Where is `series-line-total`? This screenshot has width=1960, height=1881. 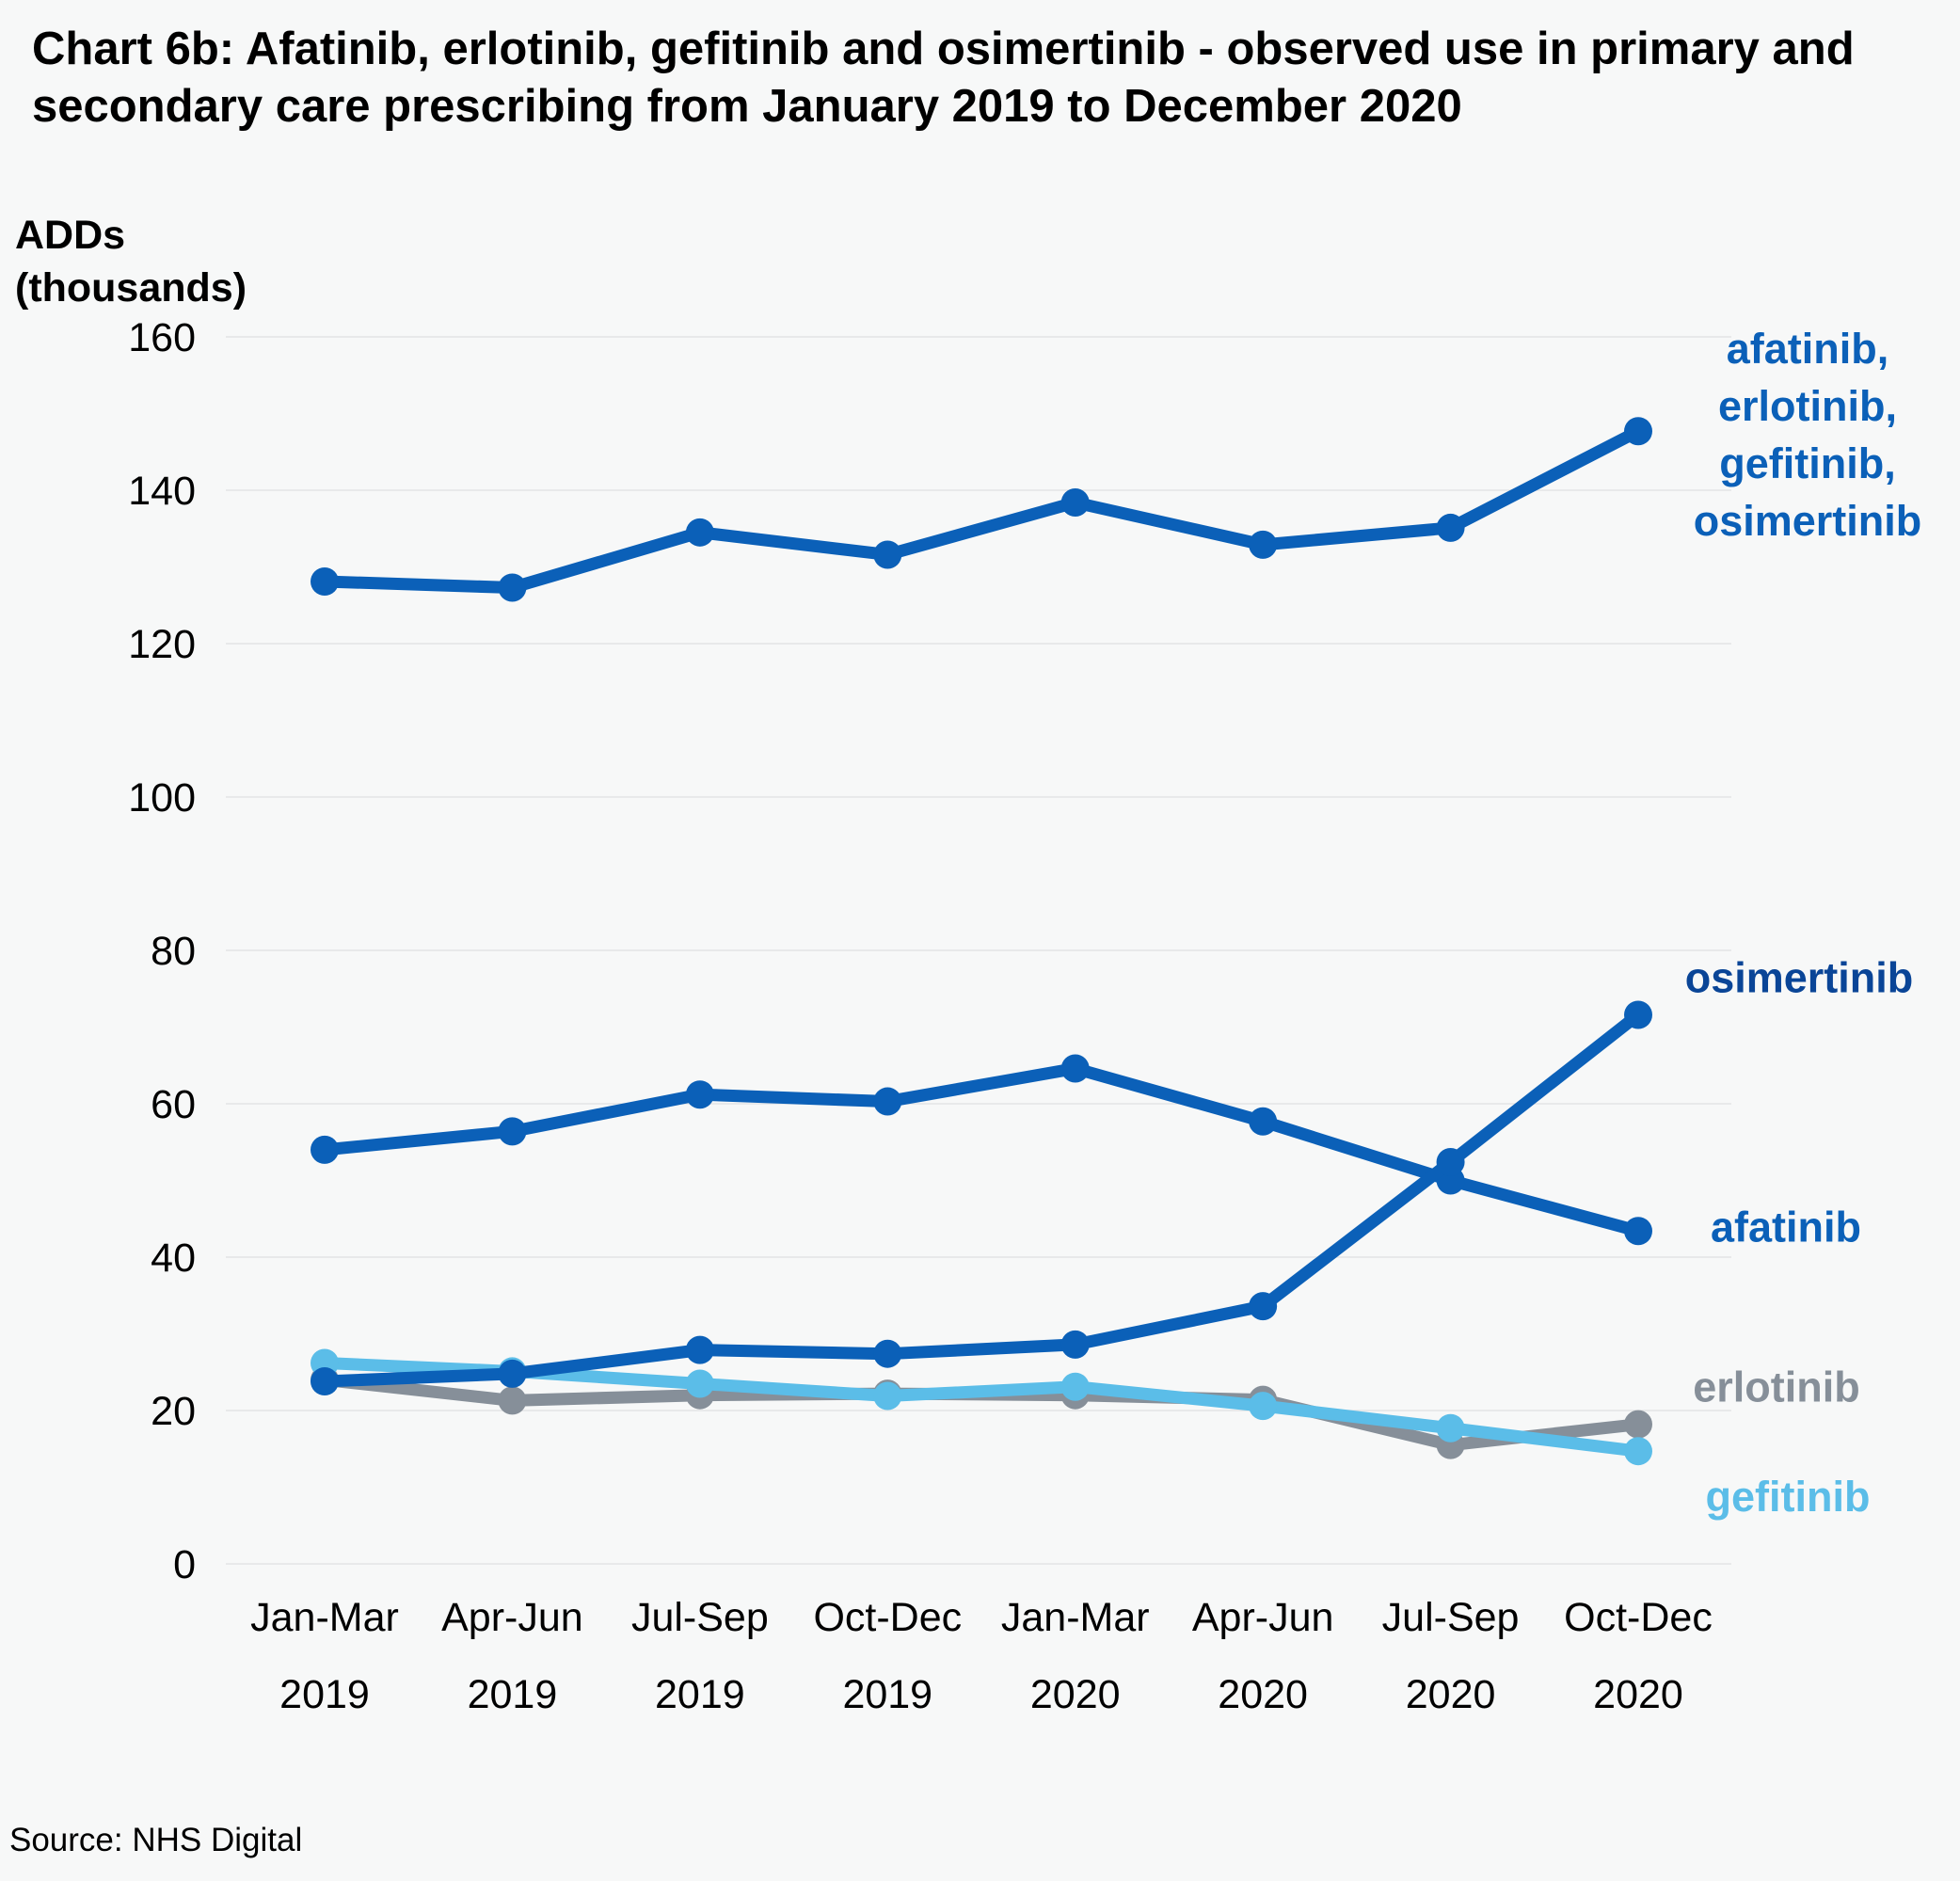
series-line-total is located at coordinates (981, 509).